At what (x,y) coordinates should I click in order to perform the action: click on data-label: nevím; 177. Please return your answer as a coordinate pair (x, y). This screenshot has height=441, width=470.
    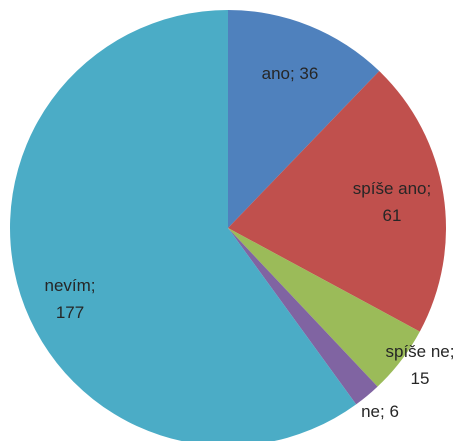
    Looking at the image, I should click on (70, 299).